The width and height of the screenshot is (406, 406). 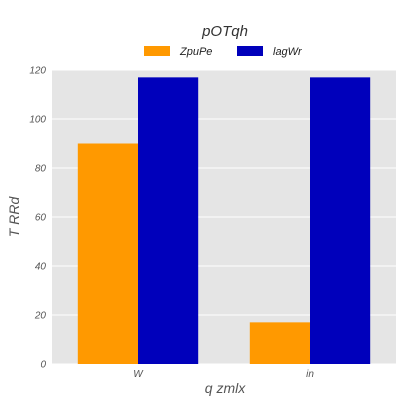 What do you see at coordinates (195, 52) in the screenshot?
I see `legend-label-series-1: ZpuPe` at bounding box center [195, 52].